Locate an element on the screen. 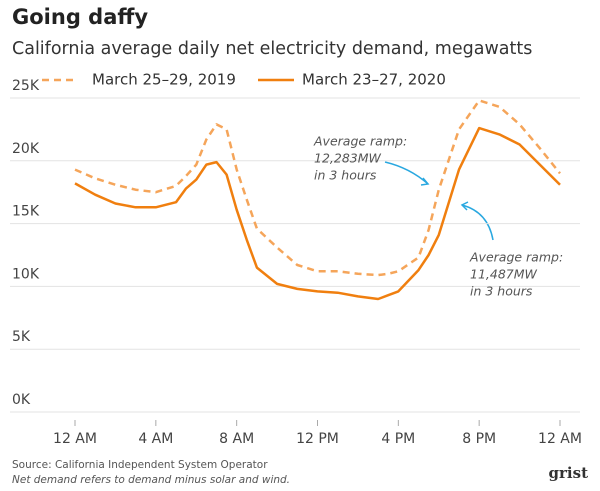  annotation: 12,283MW is located at coordinates (348, 158).